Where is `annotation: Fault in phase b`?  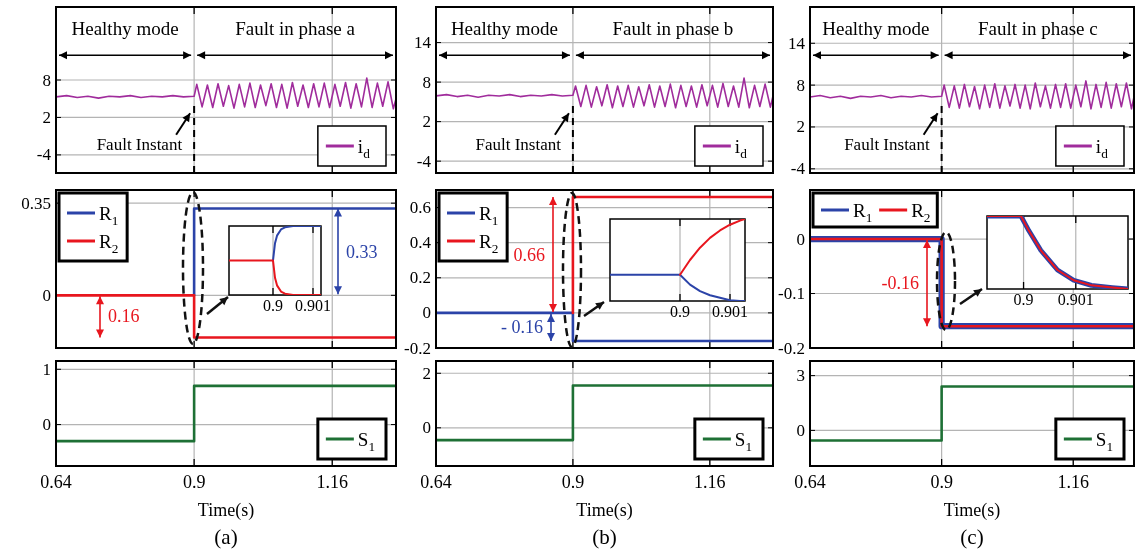
annotation: Fault in phase b is located at coordinates (673, 29).